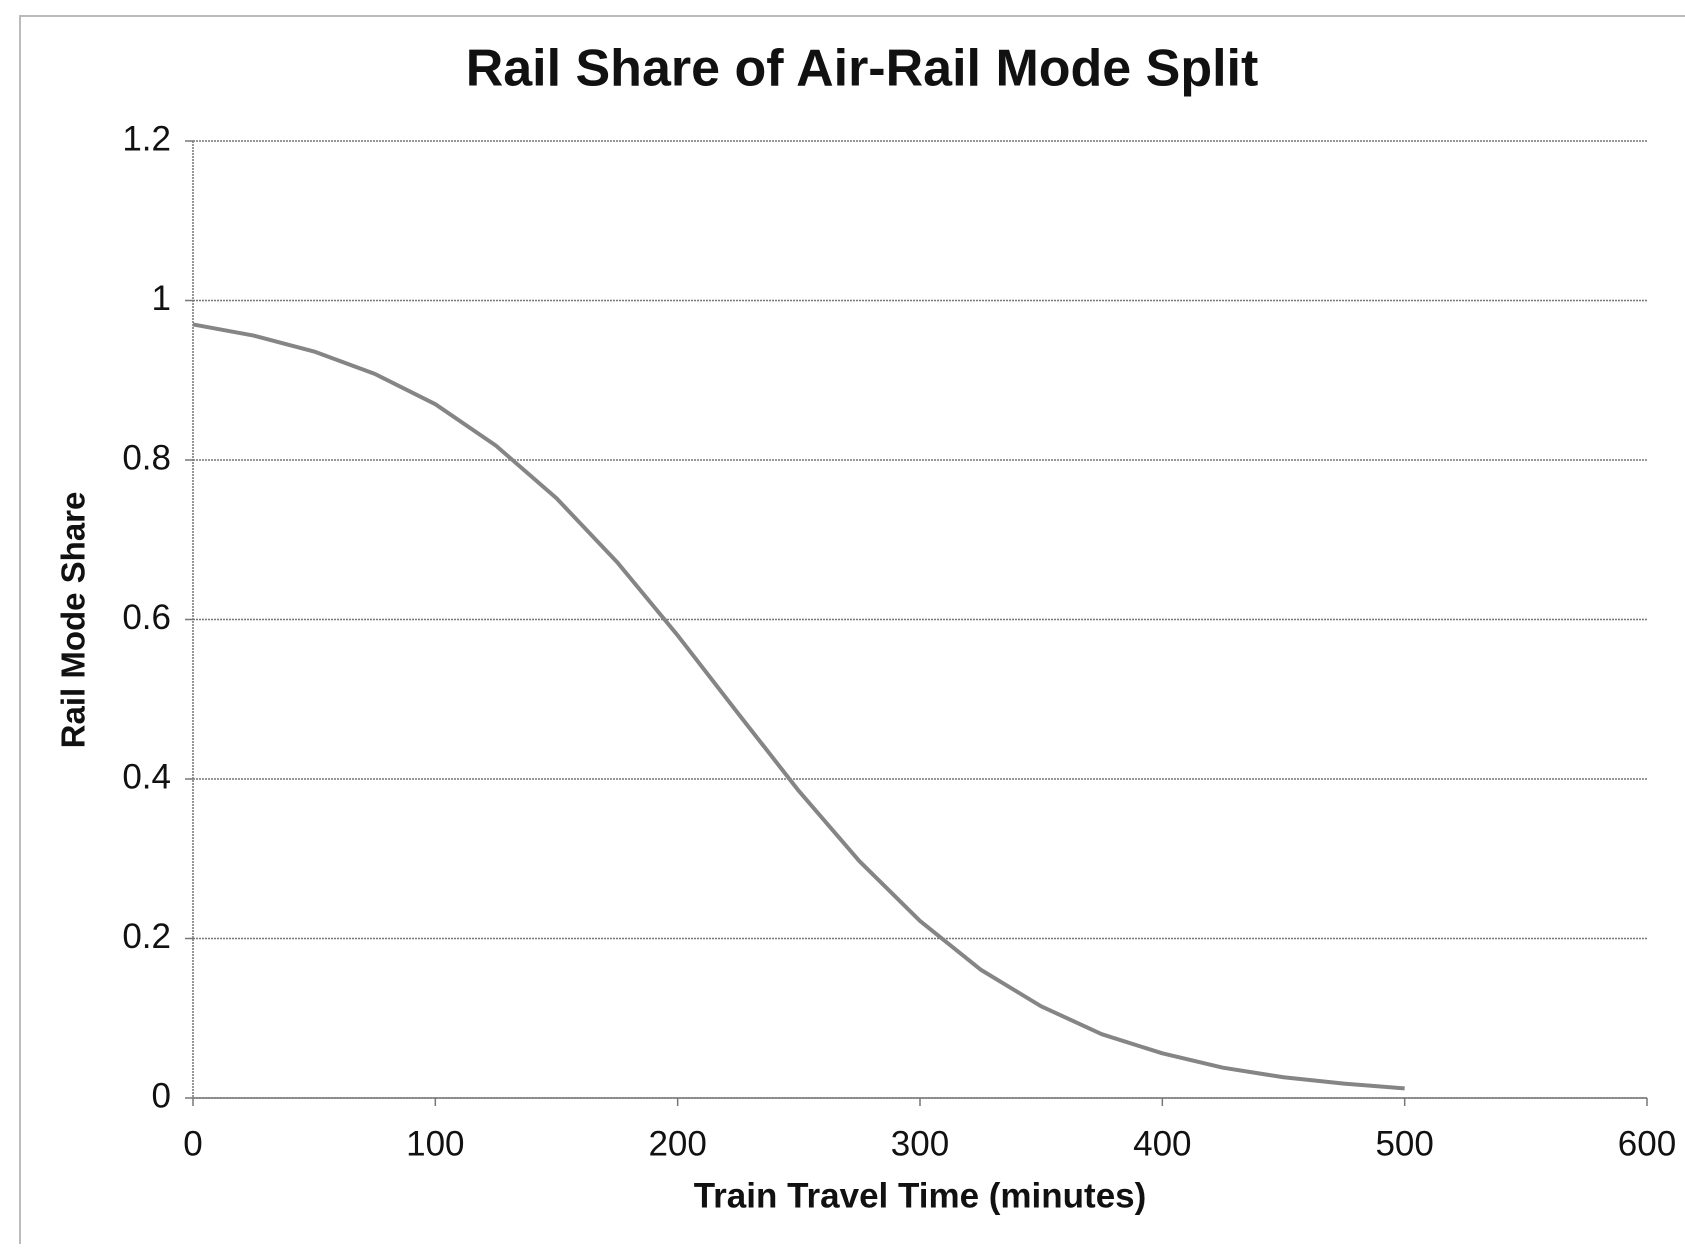 Image resolution: width=1685 pixels, height=1249 pixels. Describe the element at coordinates (192, 1143) in the screenshot. I see `x-tick-label: 0` at that location.